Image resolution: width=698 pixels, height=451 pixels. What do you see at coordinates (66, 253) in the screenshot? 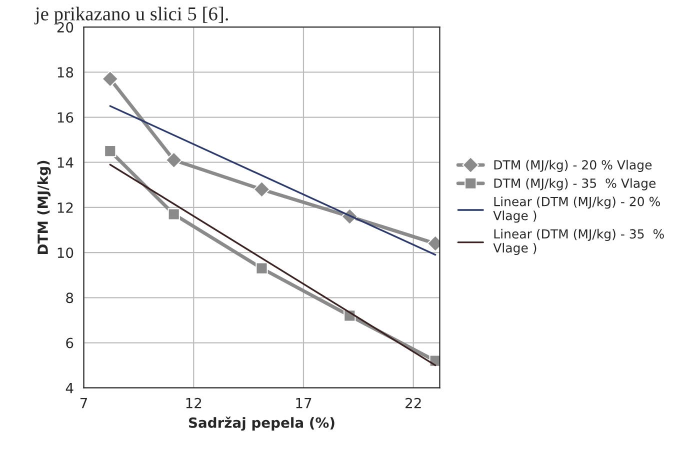
I see `y-tick-label: 10` at bounding box center [66, 253].